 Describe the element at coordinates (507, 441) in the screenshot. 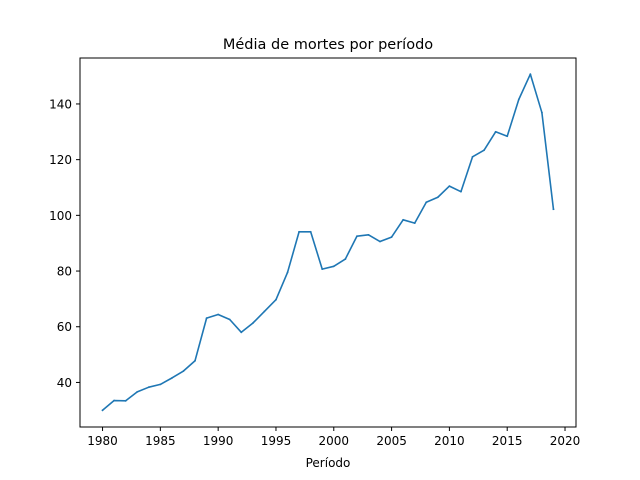

I see `x-tick-label: 2015` at that location.